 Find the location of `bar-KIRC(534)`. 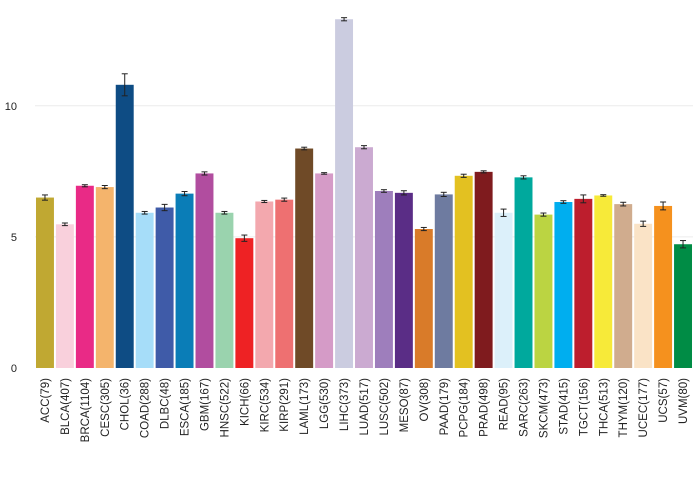

bar-KIRC(534) is located at coordinates (264, 284).